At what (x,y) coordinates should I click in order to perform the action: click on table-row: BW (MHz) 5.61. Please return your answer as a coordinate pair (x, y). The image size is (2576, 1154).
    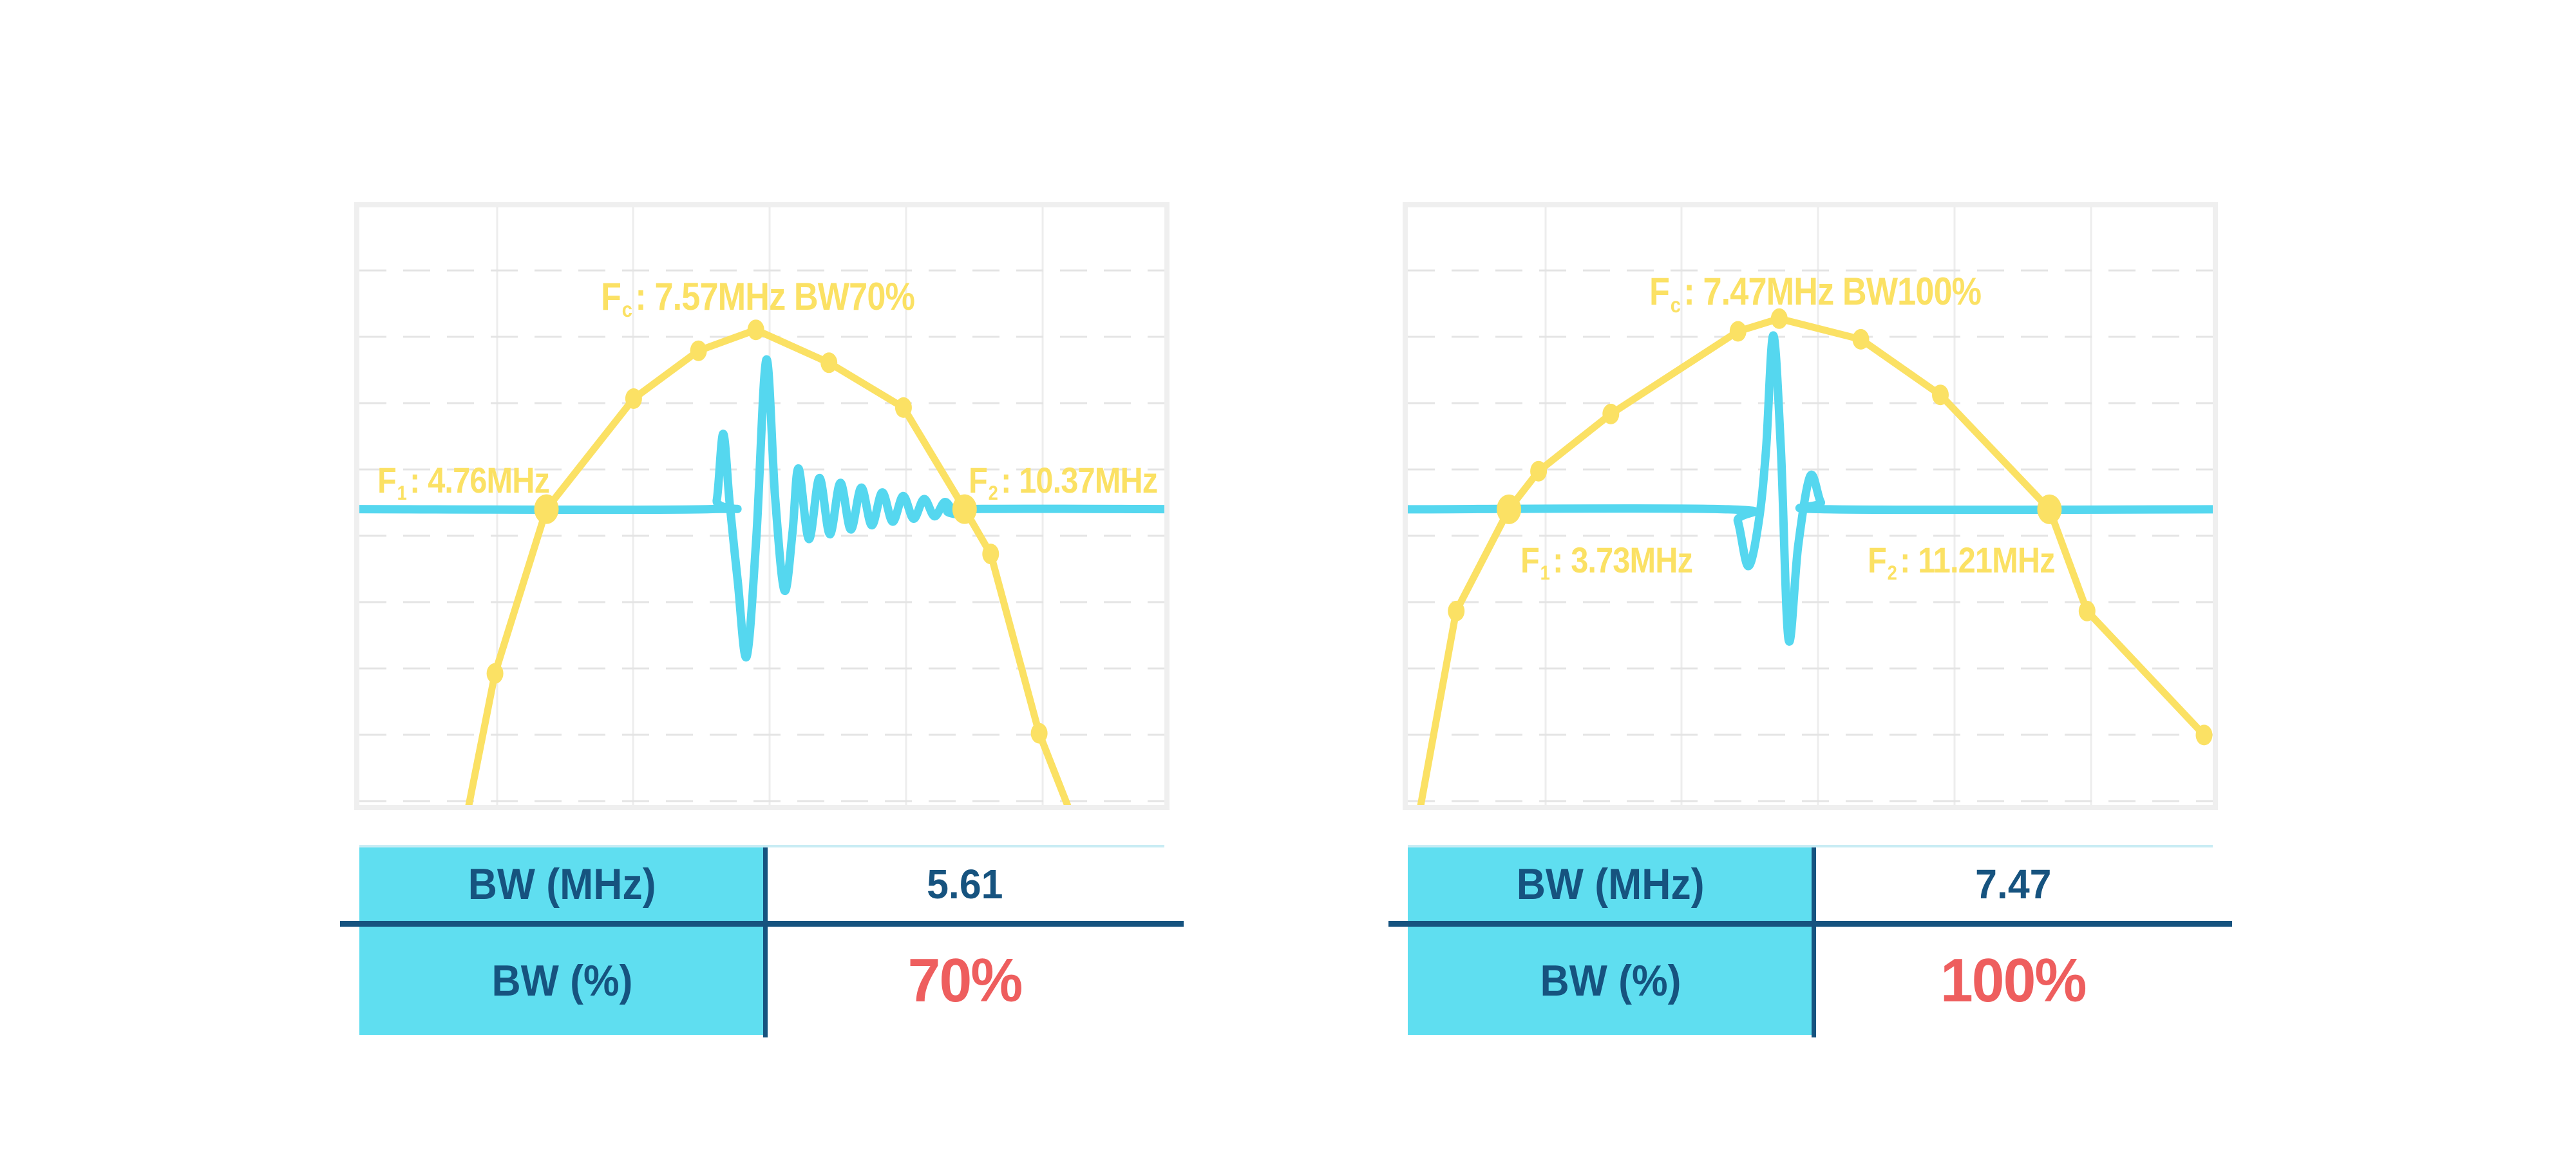
    Looking at the image, I should click on (761, 884).